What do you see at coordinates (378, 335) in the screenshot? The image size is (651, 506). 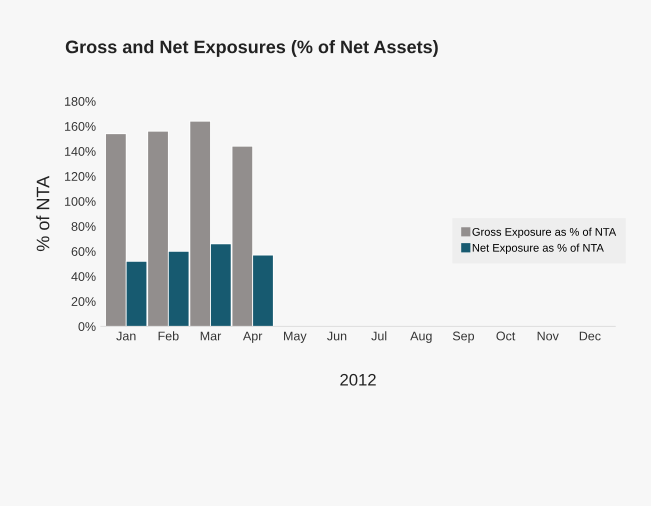 I see `x-tick-label: Jul` at bounding box center [378, 335].